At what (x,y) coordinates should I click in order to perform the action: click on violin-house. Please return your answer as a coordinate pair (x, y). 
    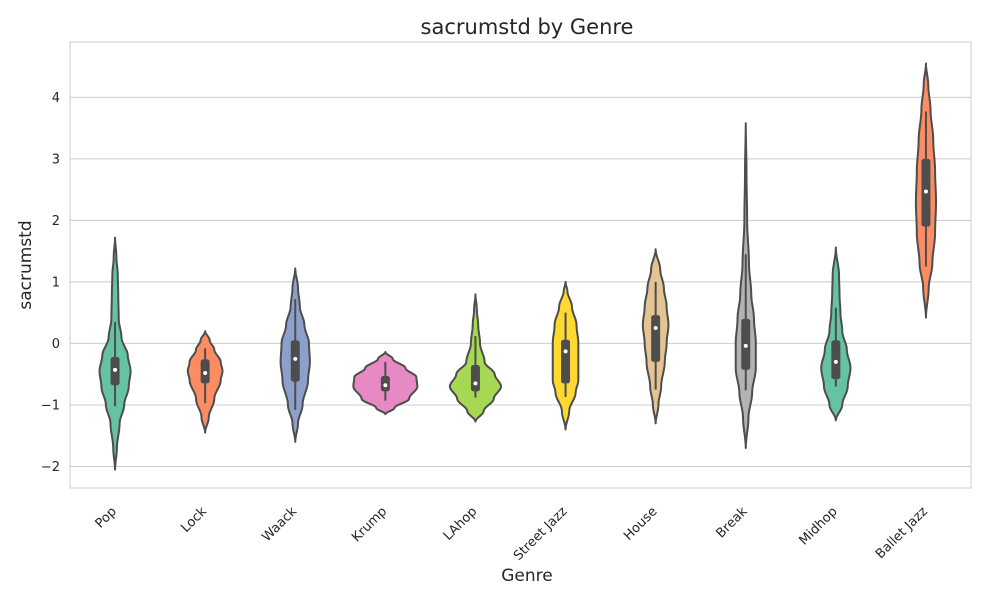
    Looking at the image, I should click on (655, 336).